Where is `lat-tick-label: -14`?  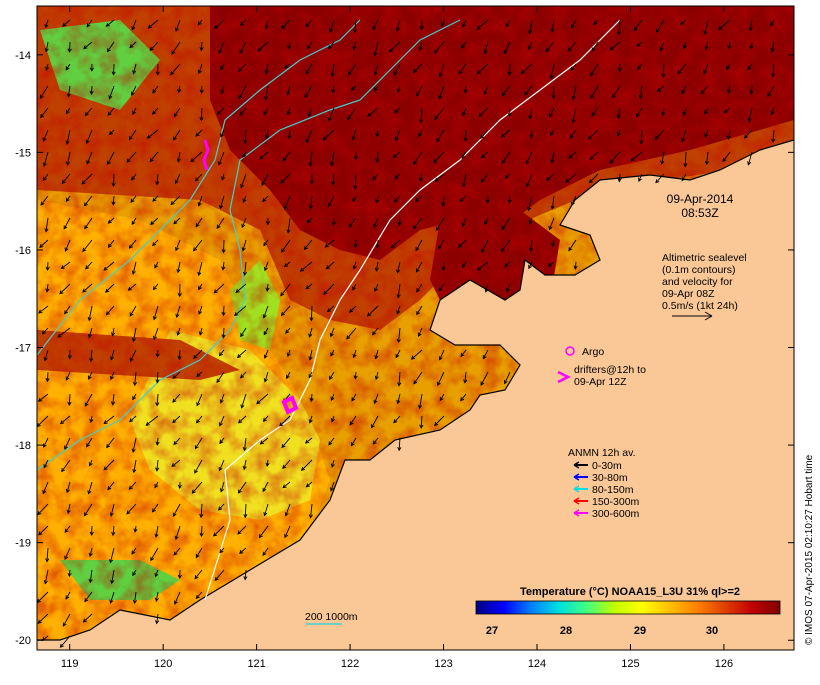 lat-tick-label: -14 is located at coordinates (23, 56).